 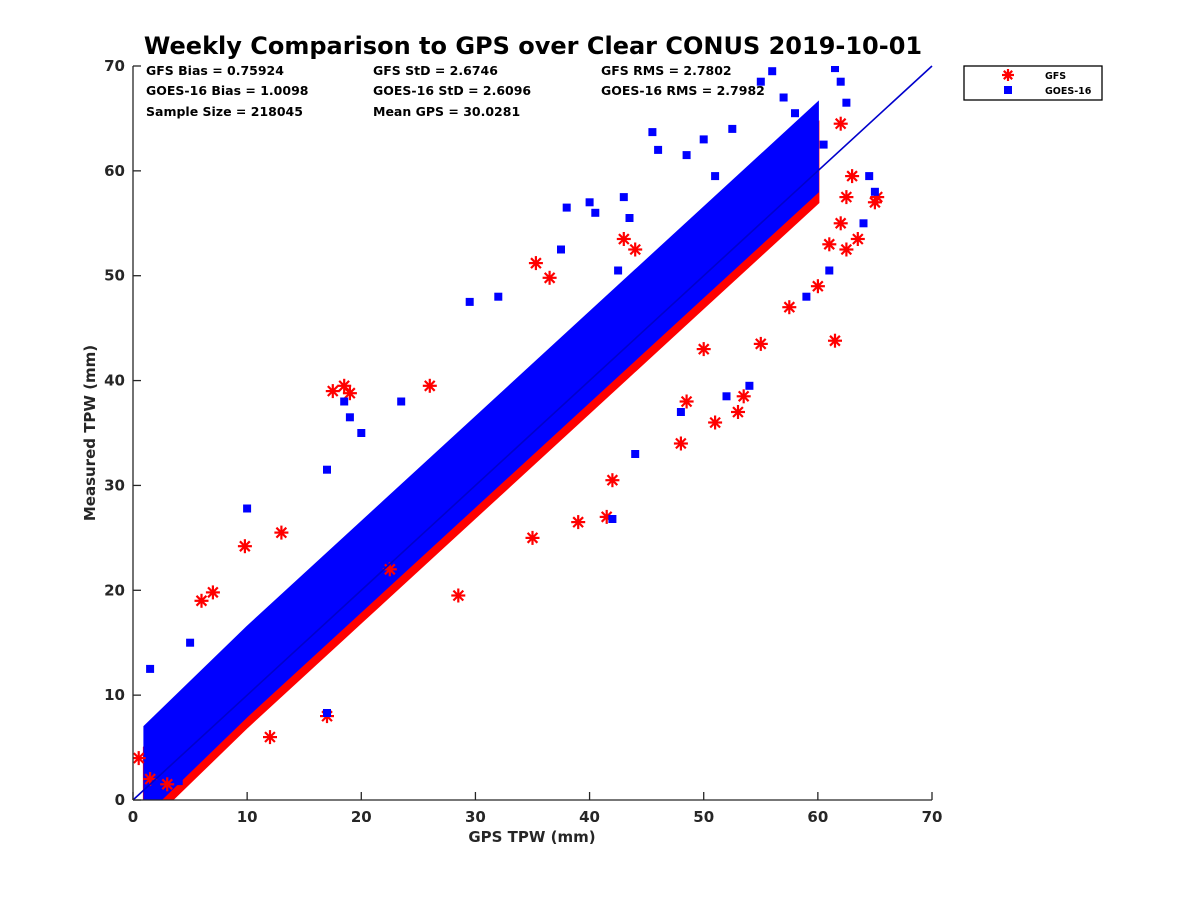 What do you see at coordinates (666, 70) in the screenshot?
I see `stat-text: GFS RMS = 2.7802` at bounding box center [666, 70].